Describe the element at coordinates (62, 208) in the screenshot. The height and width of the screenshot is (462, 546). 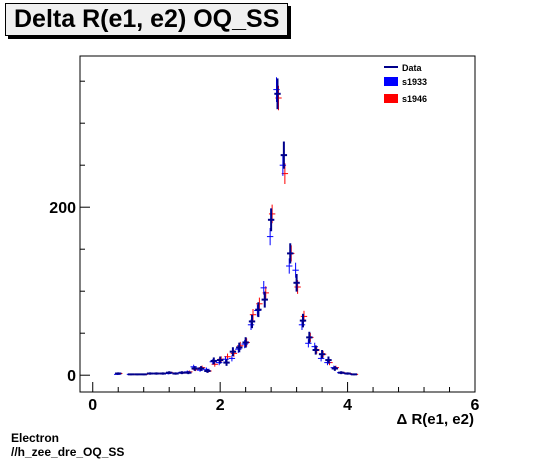
I see `y-tick-label: 200` at that location.